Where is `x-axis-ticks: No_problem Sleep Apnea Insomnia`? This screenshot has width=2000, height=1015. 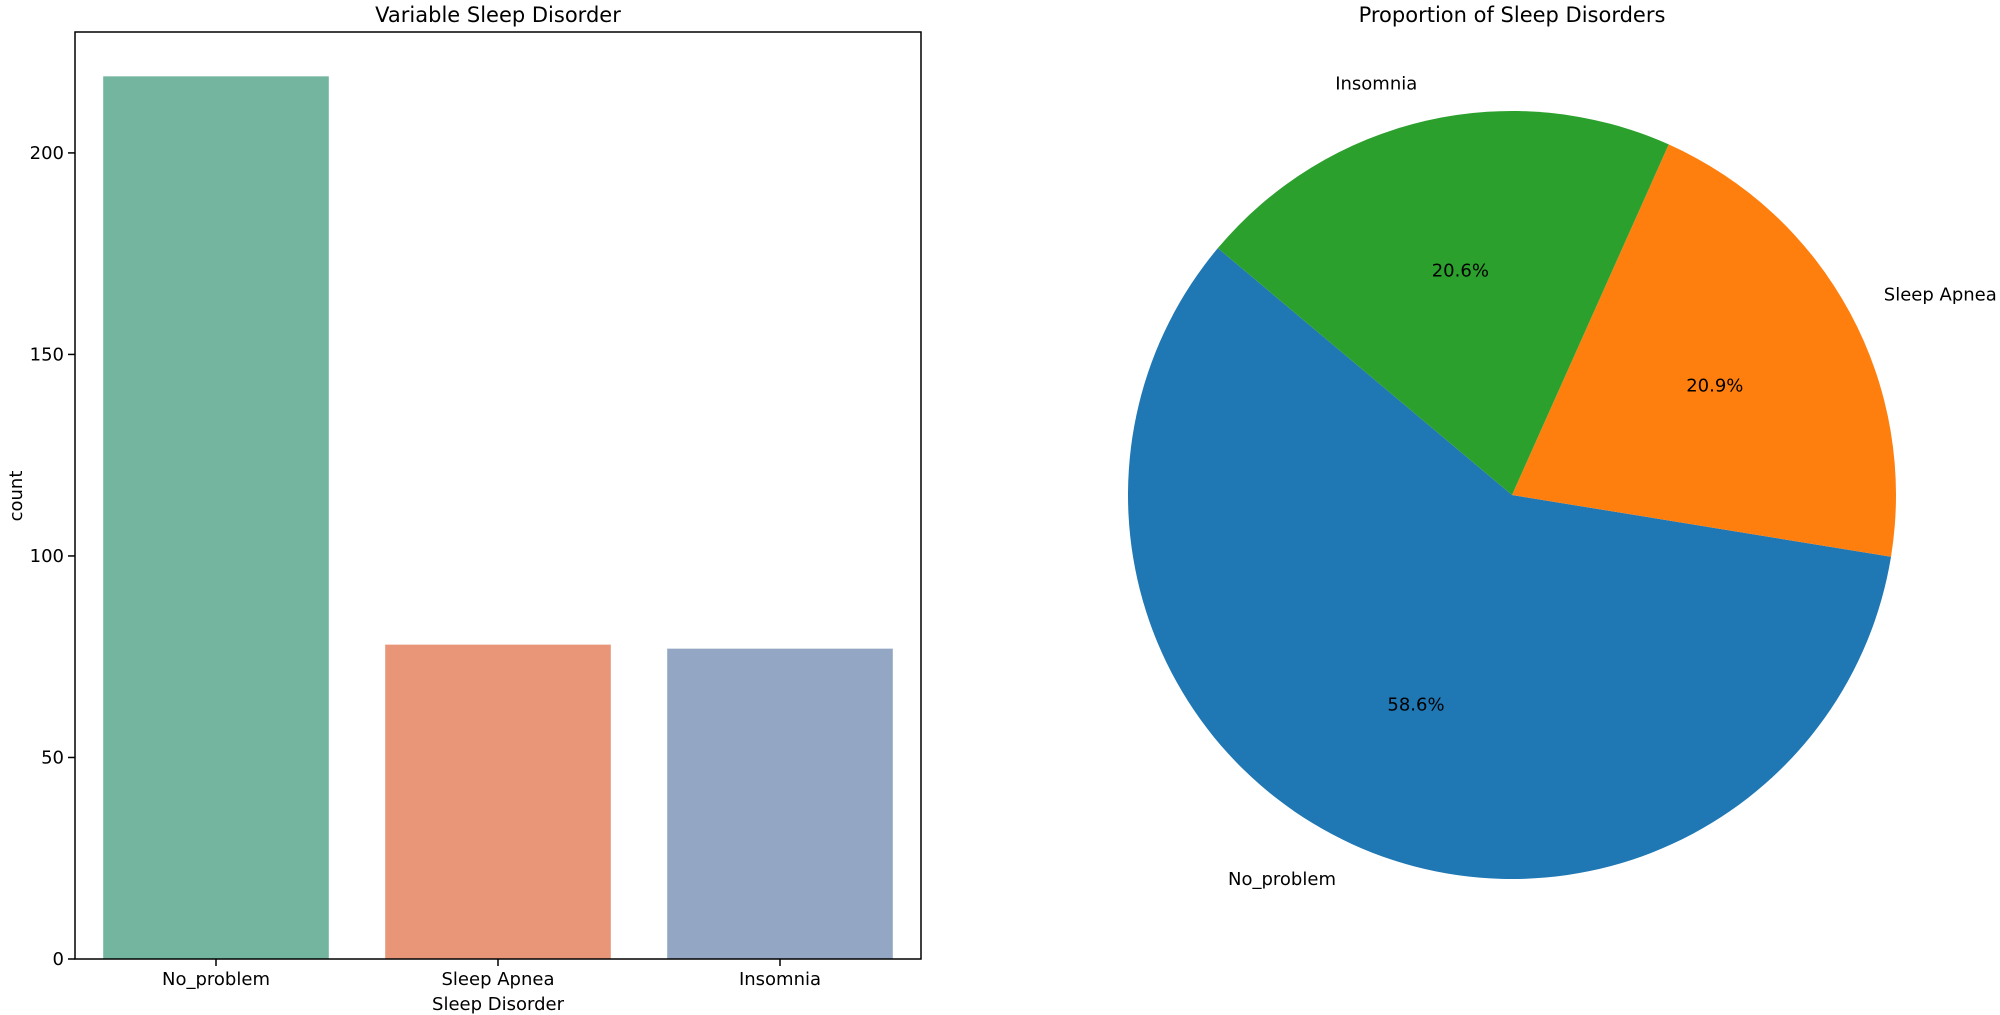 x-axis-ticks: No_problem Sleep Apnea Insomnia is located at coordinates (491, 974).